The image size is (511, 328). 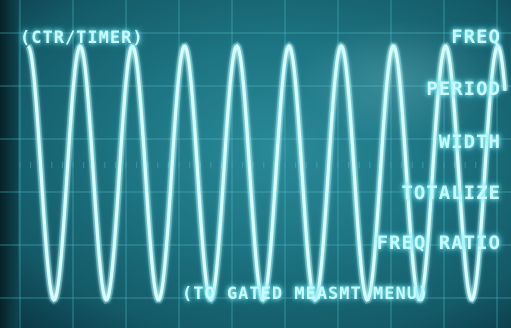 What do you see at coordinates (438, 243) in the screenshot?
I see `softkey-freq-ratio: FREQ RATIO` at bounding box center [438, 243].